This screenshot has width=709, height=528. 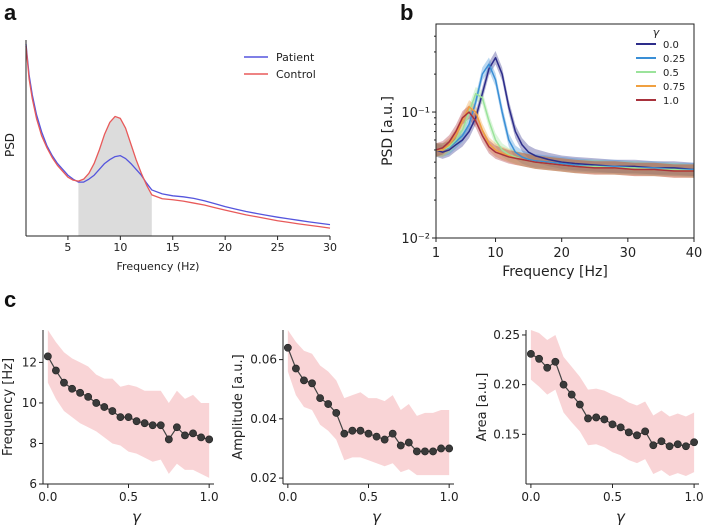 I want to click on y-tick-label: 0.25, so click(x=506, y=335).